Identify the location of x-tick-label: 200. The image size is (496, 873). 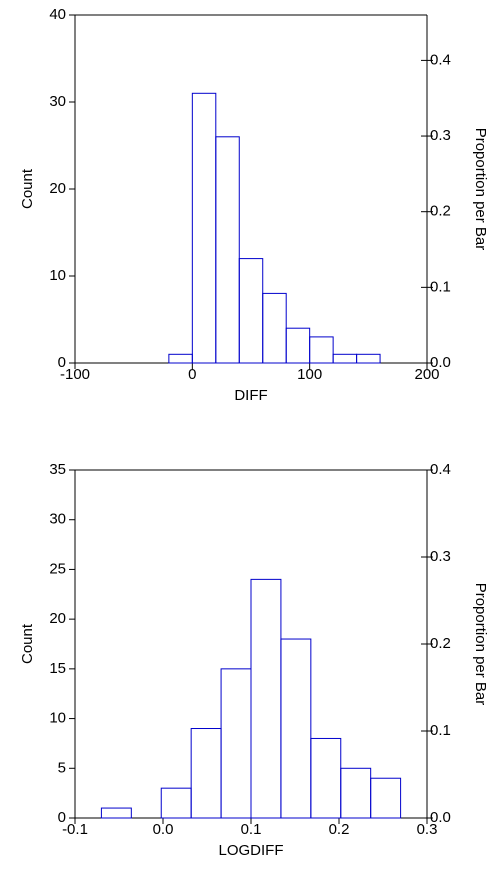
(426, 374).